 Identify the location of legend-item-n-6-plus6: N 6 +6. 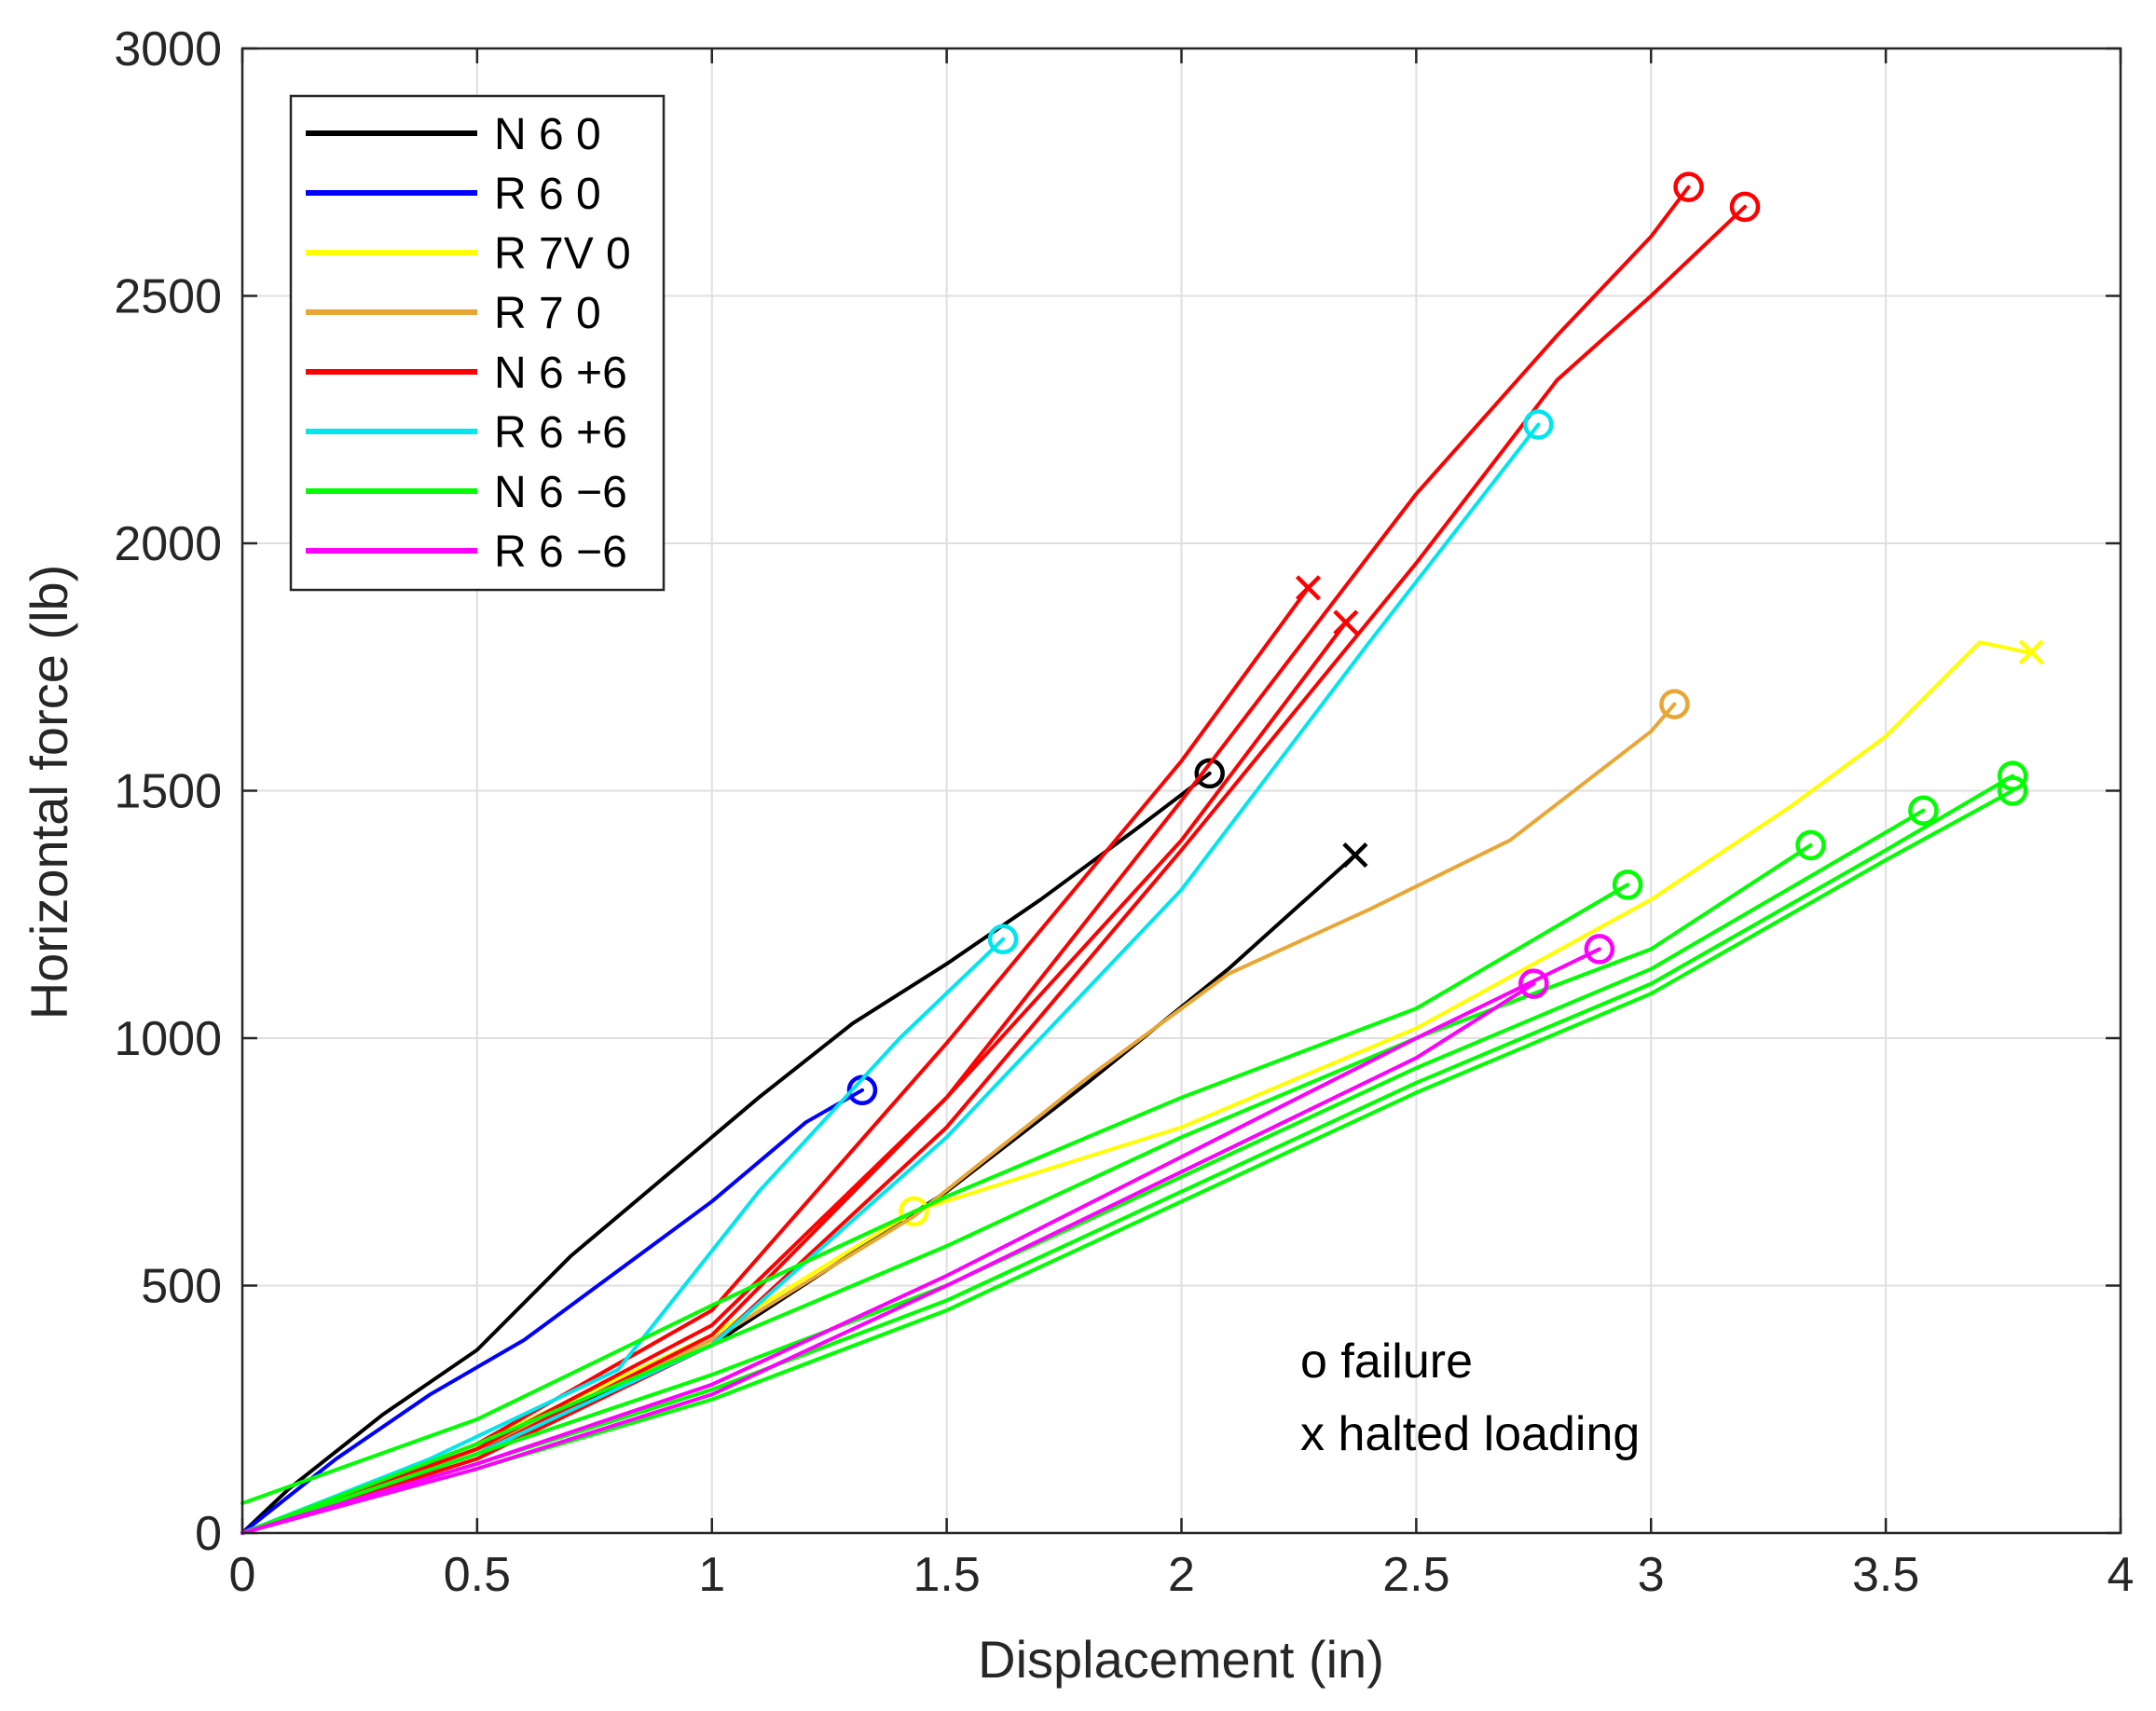
(467, 373).